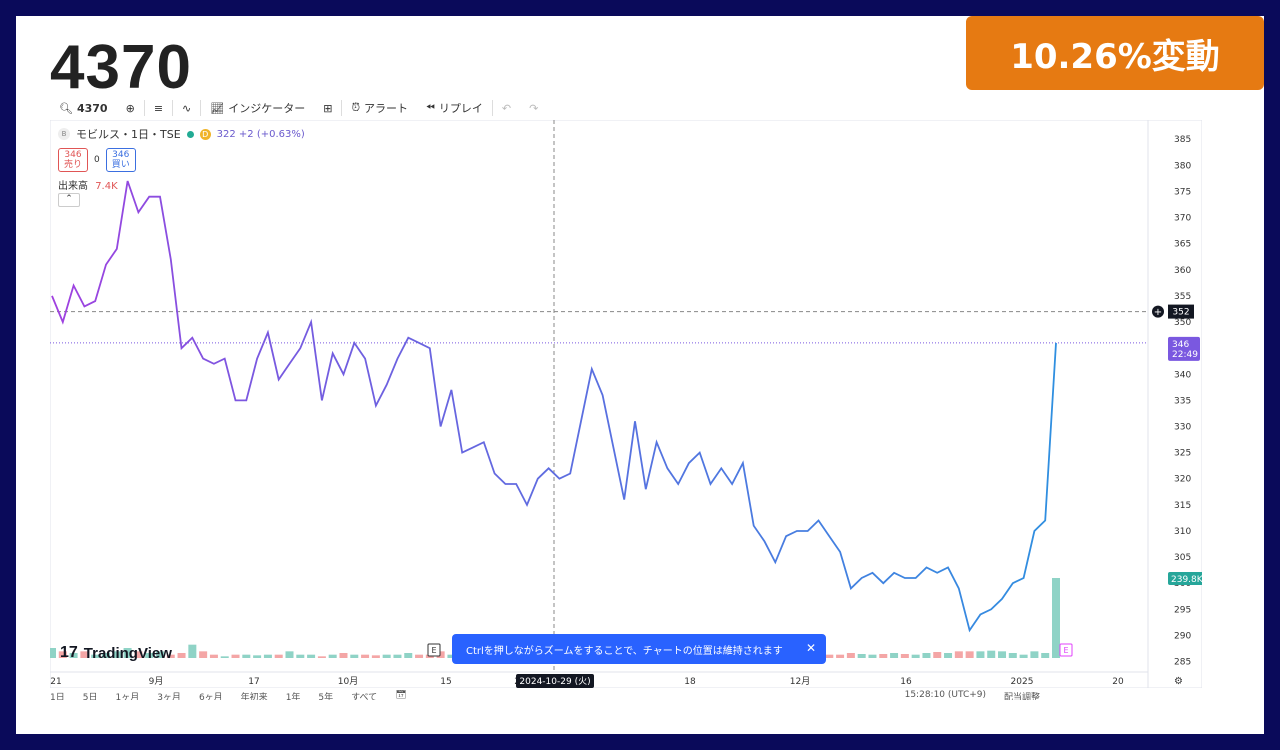 The height and width of the screenshot is (750, 1280). What do you see at coordinates (130, 108) in the screenshot?
I see `add-symbol-button: ⊕` at bounding box center [130, 108].